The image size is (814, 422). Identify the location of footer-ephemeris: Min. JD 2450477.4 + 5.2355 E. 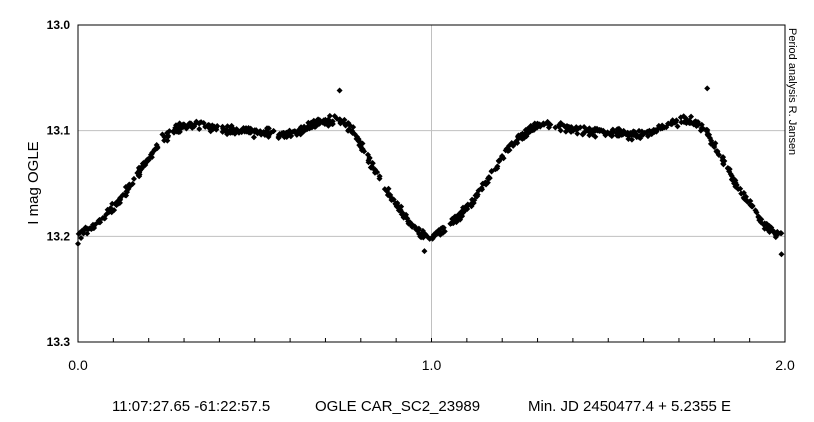
(630, 406).